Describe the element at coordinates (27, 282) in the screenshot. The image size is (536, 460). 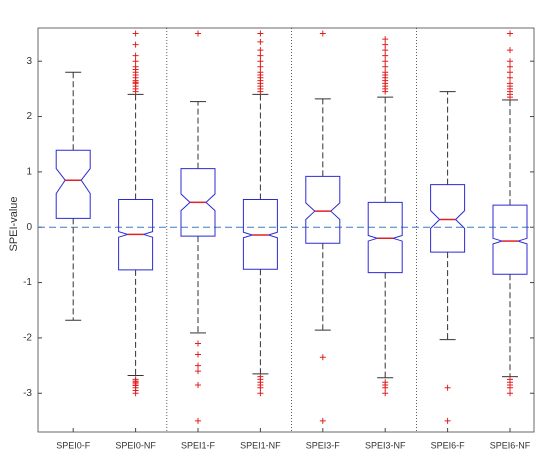
I see `y-tick-label: -1` at that location.